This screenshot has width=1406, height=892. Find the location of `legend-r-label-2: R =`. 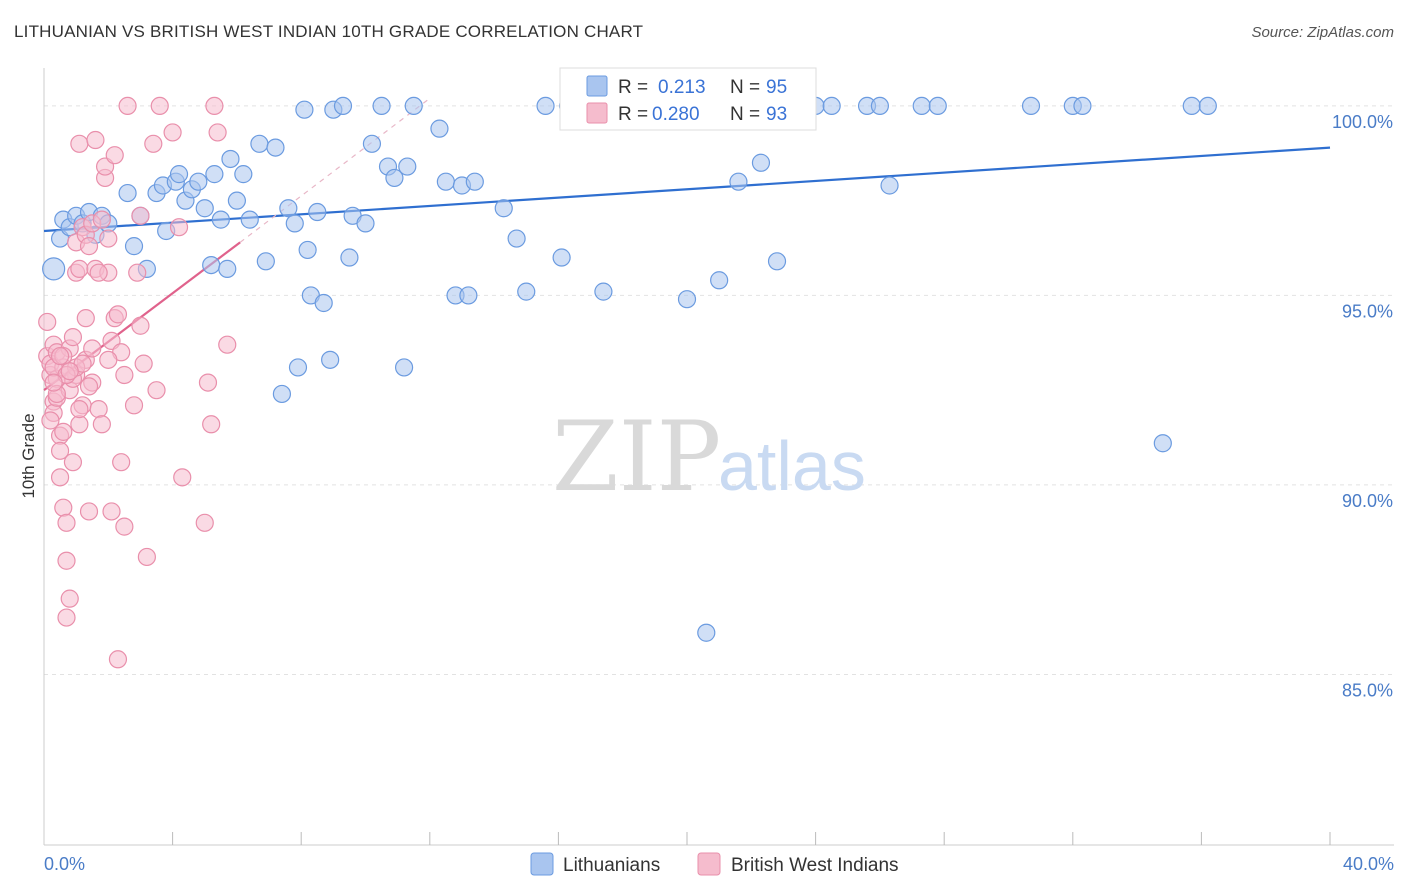

legend-r-label-2: R = is located at coordinates (633, 114).